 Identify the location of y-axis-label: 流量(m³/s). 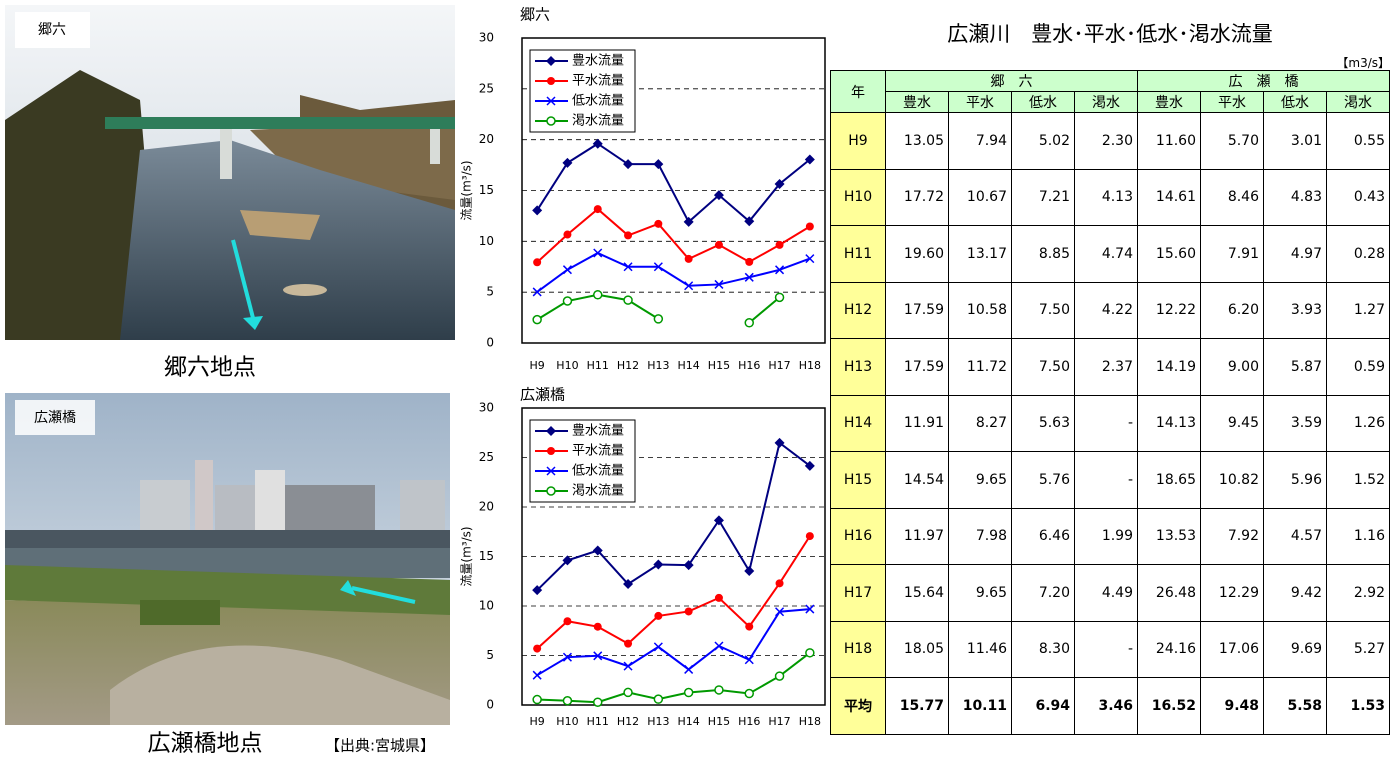
(467, 190).